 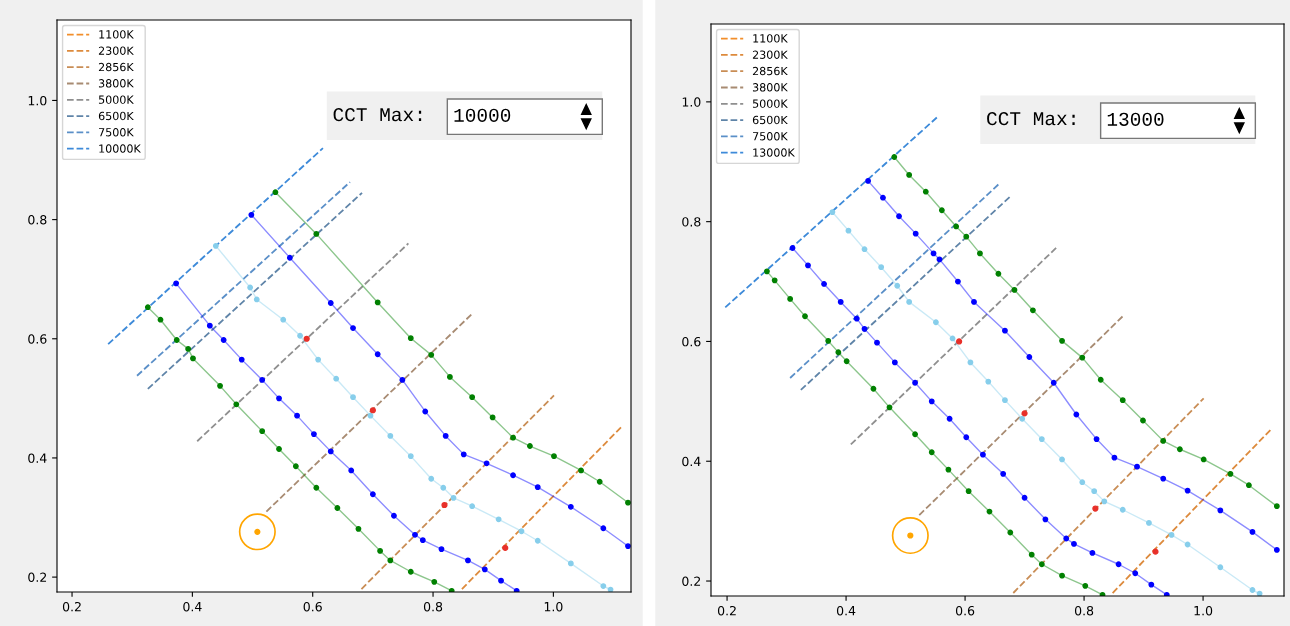 What do you see at coordinates (116, 34) in the screenshot?
I see `legend-label: 1100K` at bounding box center [116, 34].